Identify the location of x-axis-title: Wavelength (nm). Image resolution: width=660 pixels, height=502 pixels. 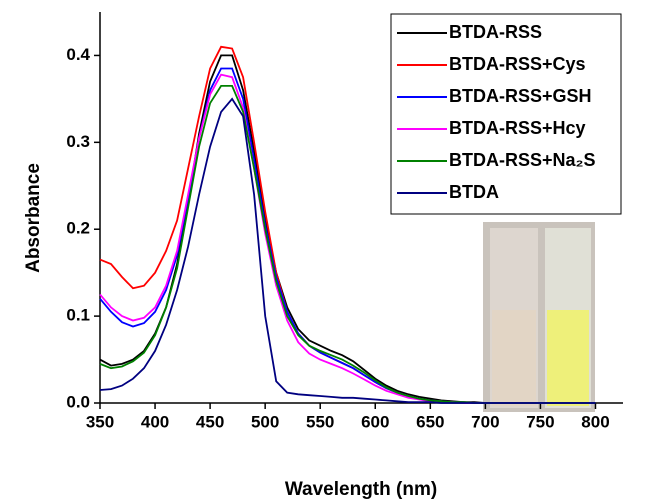
(361, 489).